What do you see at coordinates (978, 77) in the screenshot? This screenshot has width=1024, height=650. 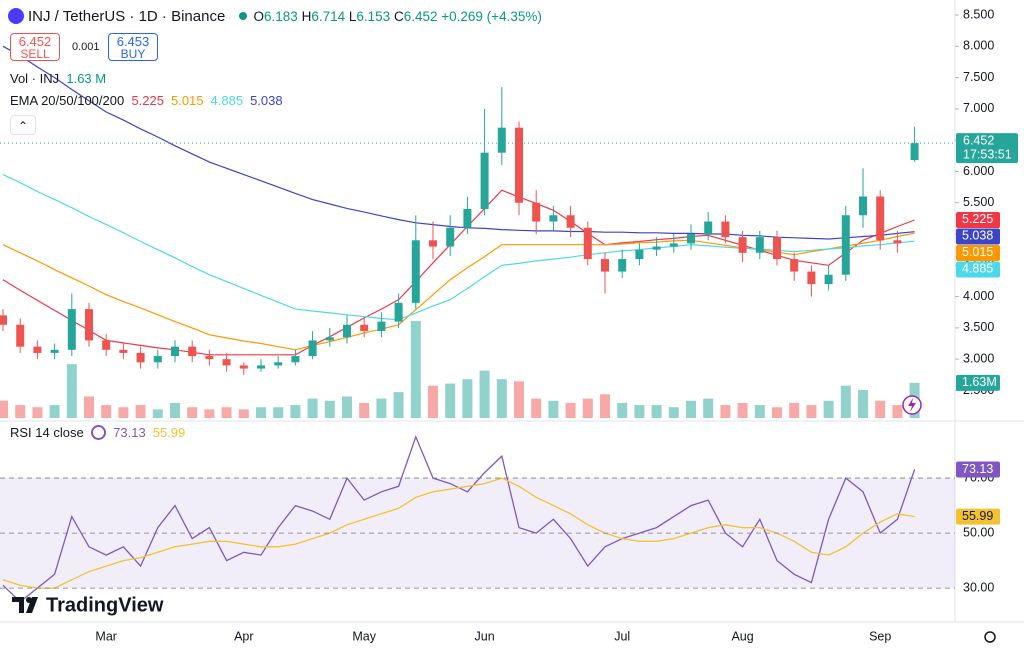 I see `y-tick-label: 7.500` at bounding box center [978, 77].